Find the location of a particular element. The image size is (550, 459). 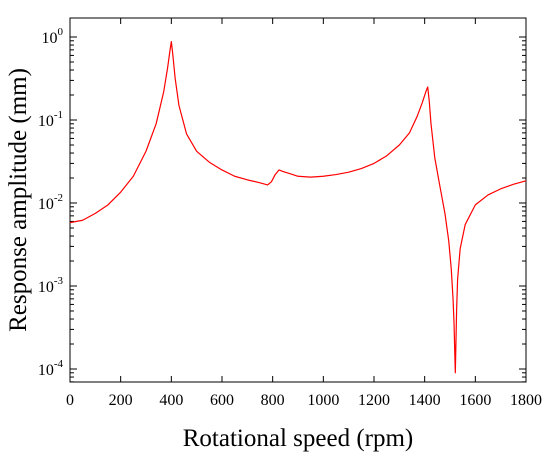

y-axis-title: Response amplitude (mm) is located at coordinates (18, 200).